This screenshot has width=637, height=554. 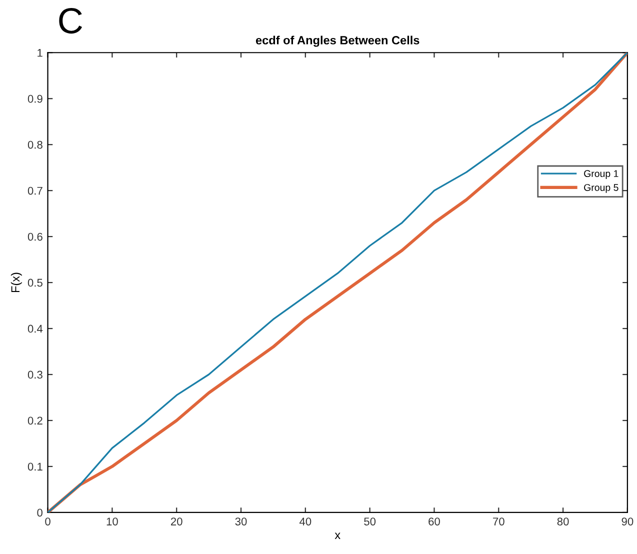 I want to click on y-tick-label: 0, so click(x=39, y=512).